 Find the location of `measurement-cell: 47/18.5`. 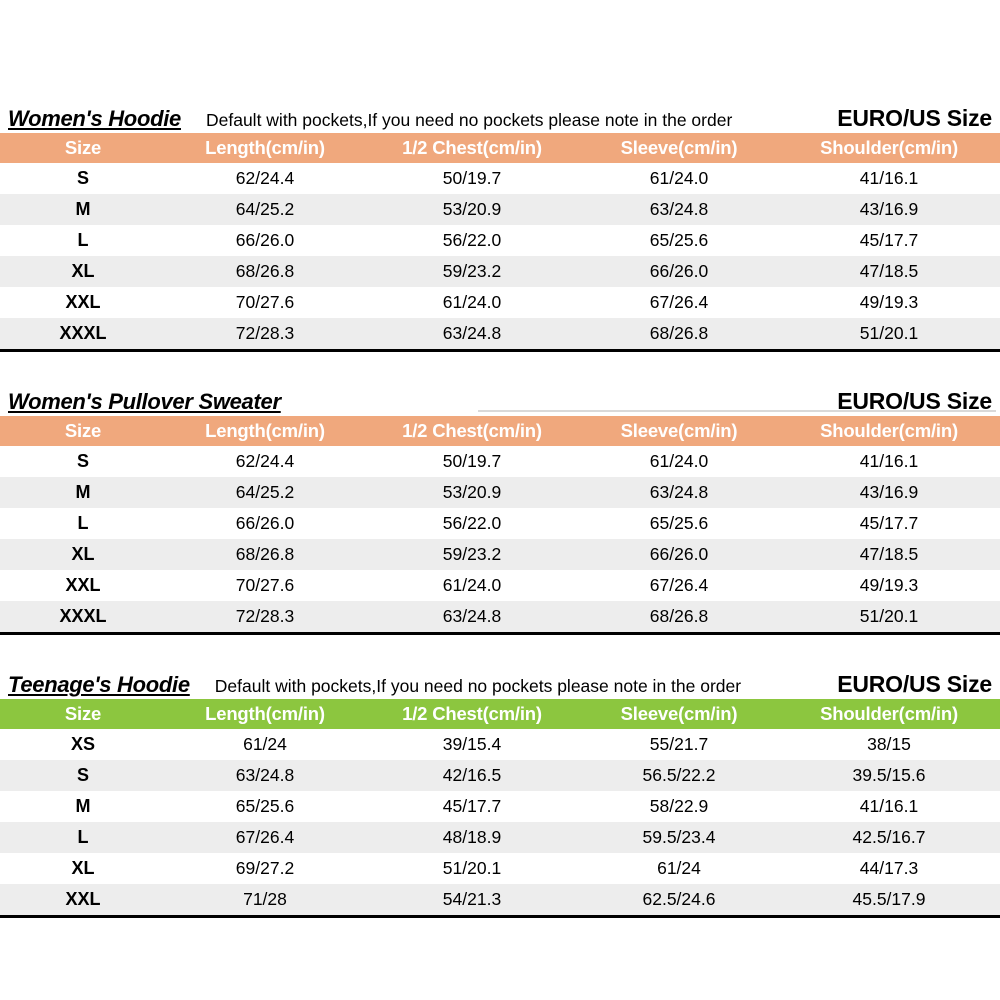

measurement-cell: 47/18.5 is located at coordinates (889, 271).